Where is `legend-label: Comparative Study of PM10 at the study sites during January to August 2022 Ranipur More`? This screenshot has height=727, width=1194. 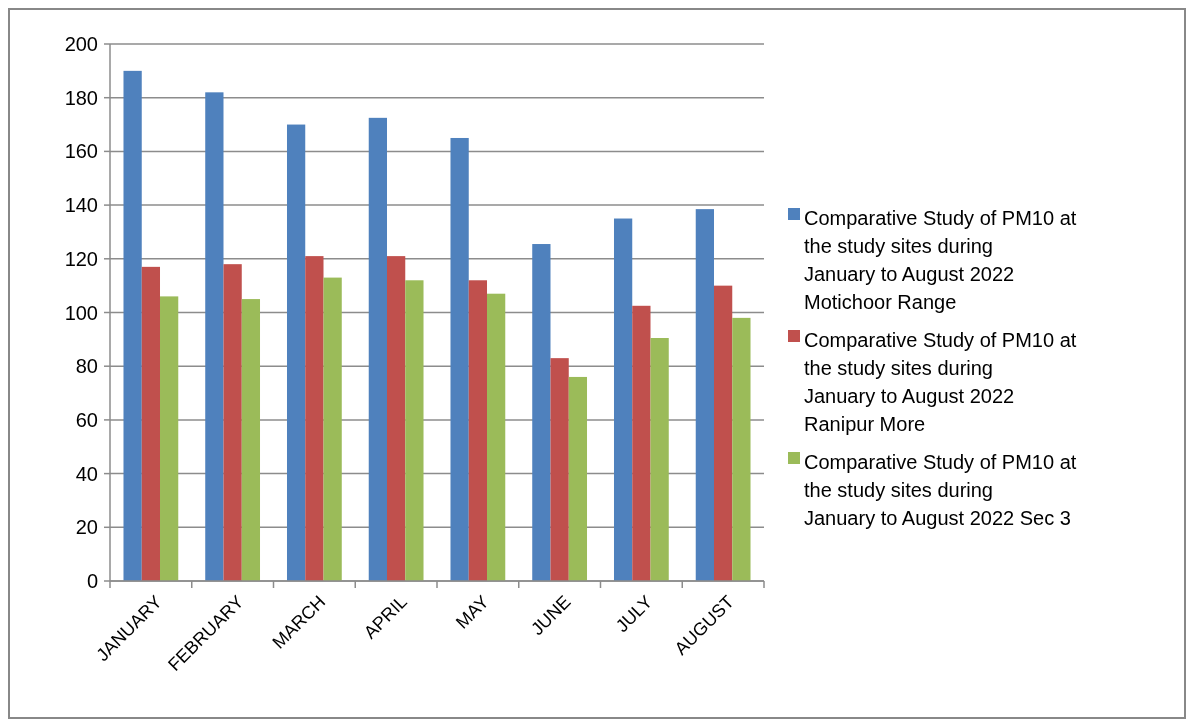 legend-label: Comparative Study of PM10 at the study sites during January to August 2022 Ranipur More is located at coordinates (940, 382).